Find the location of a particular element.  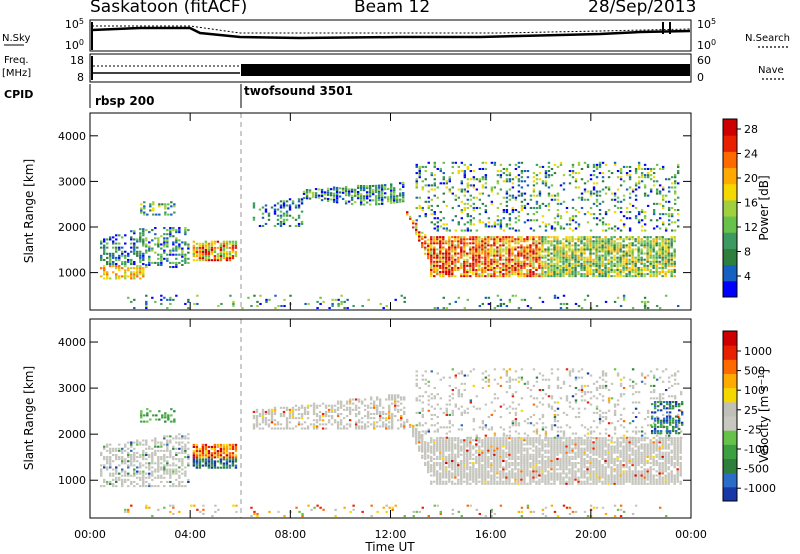

colorbar-tick-label: 28 is located at coordinates (751, 129).